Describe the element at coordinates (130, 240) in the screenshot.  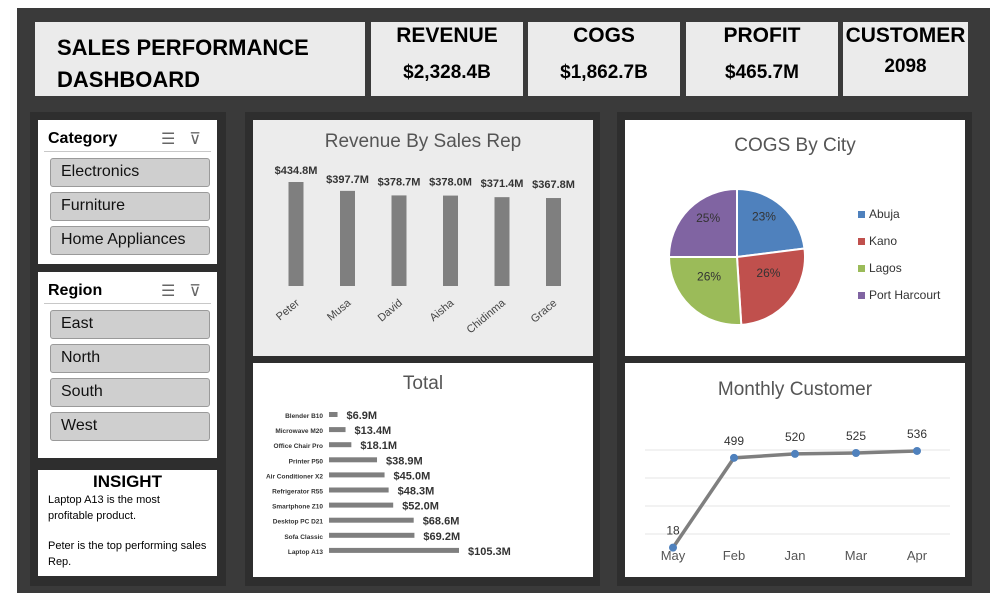
I see `slicer-item-home-appliances: Home Appliances` at that location.